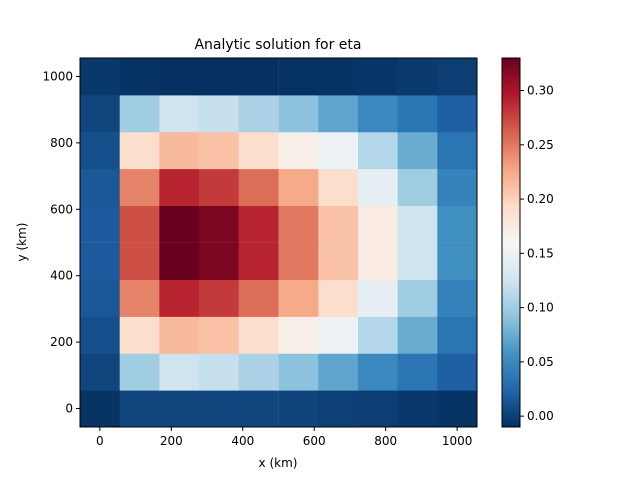 The image size is (640, 480). I want to click on colorbar-tick-label: 0.30, so click(540, 91).